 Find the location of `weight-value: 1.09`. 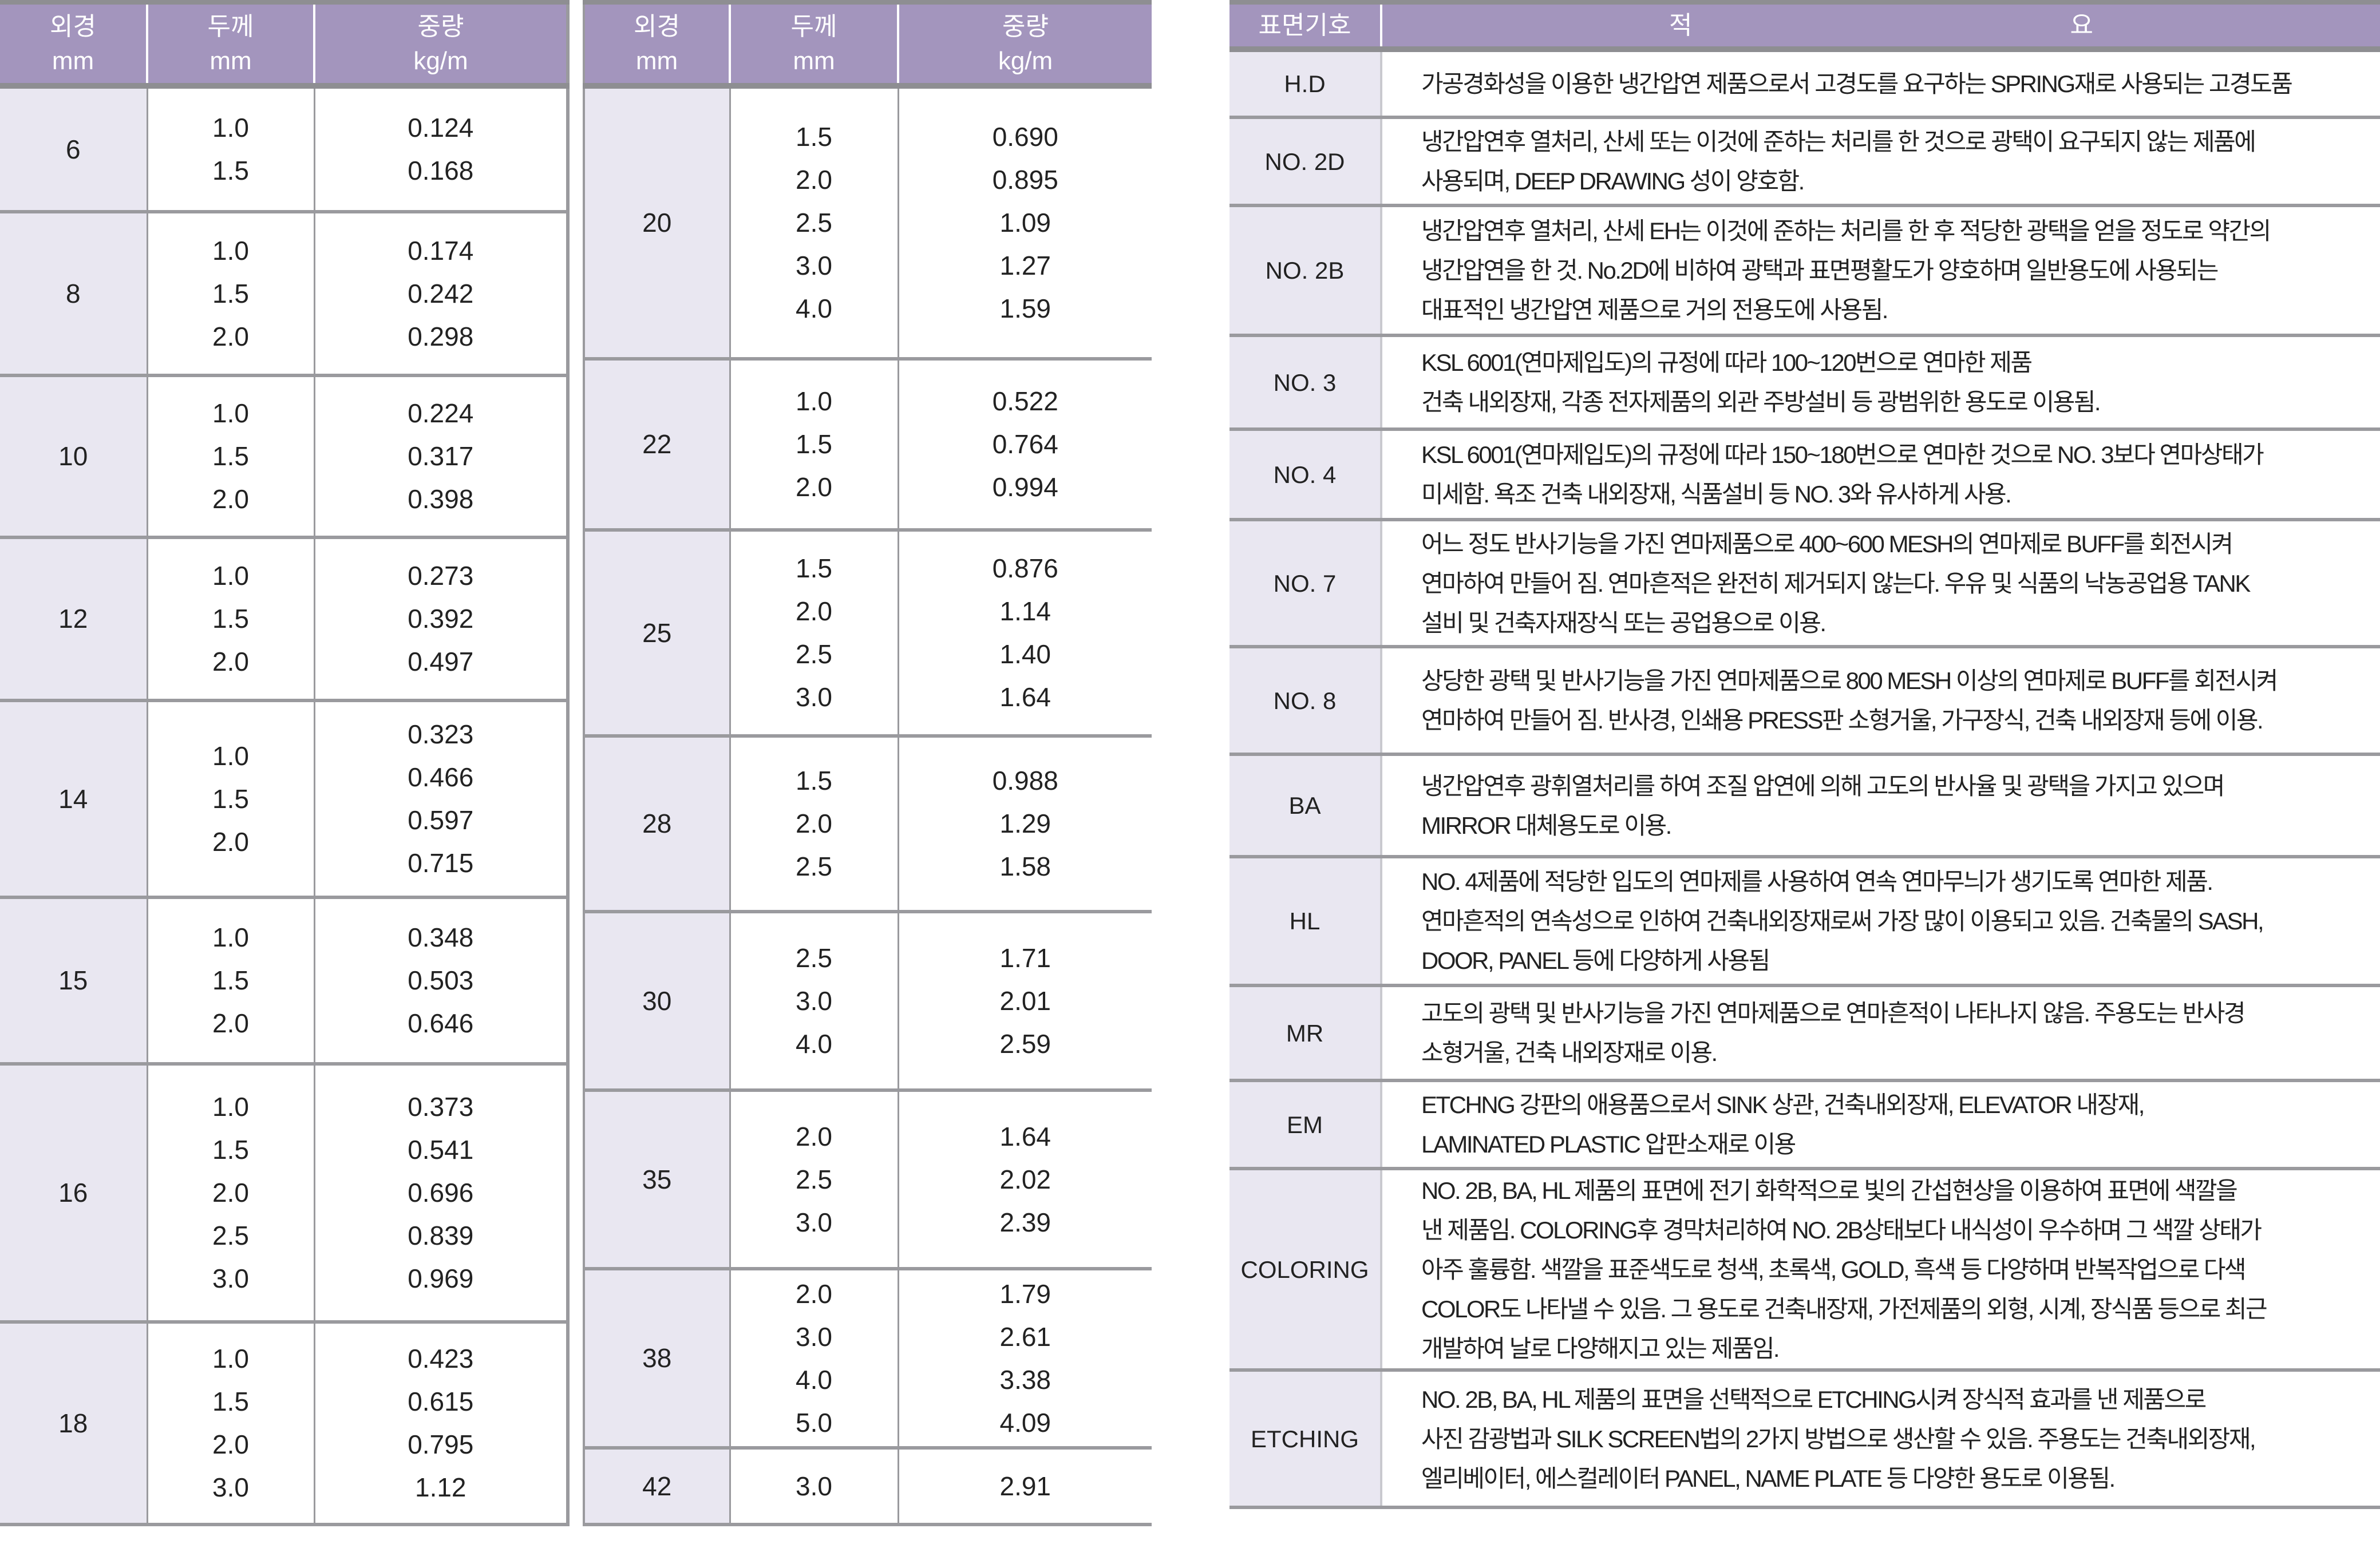

weight-value: 1.09 is located at coordinates (1025, 222).